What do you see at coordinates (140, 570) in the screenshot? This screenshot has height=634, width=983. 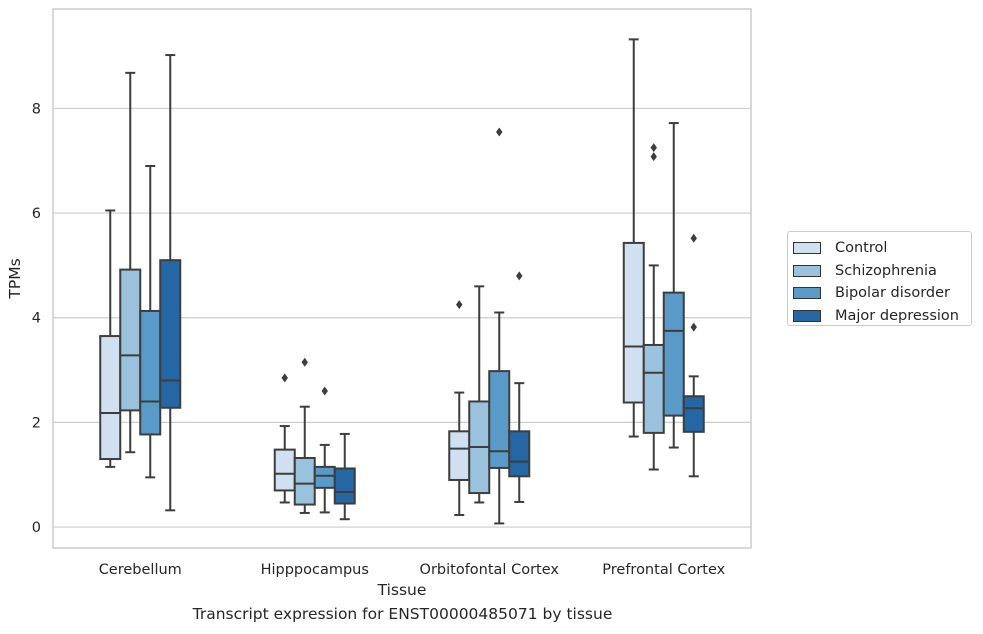 I see `x-tick-label: Cerebellum` at bounding box center [140, 570].